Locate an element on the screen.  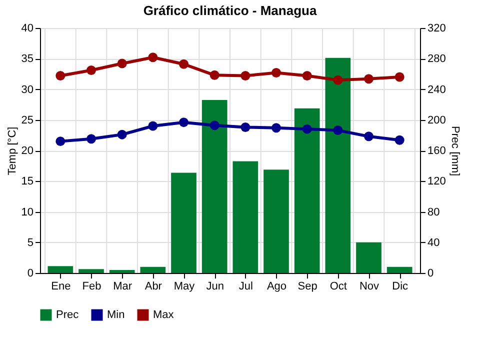
legend-label: Max is located at coordinates (163, 315).